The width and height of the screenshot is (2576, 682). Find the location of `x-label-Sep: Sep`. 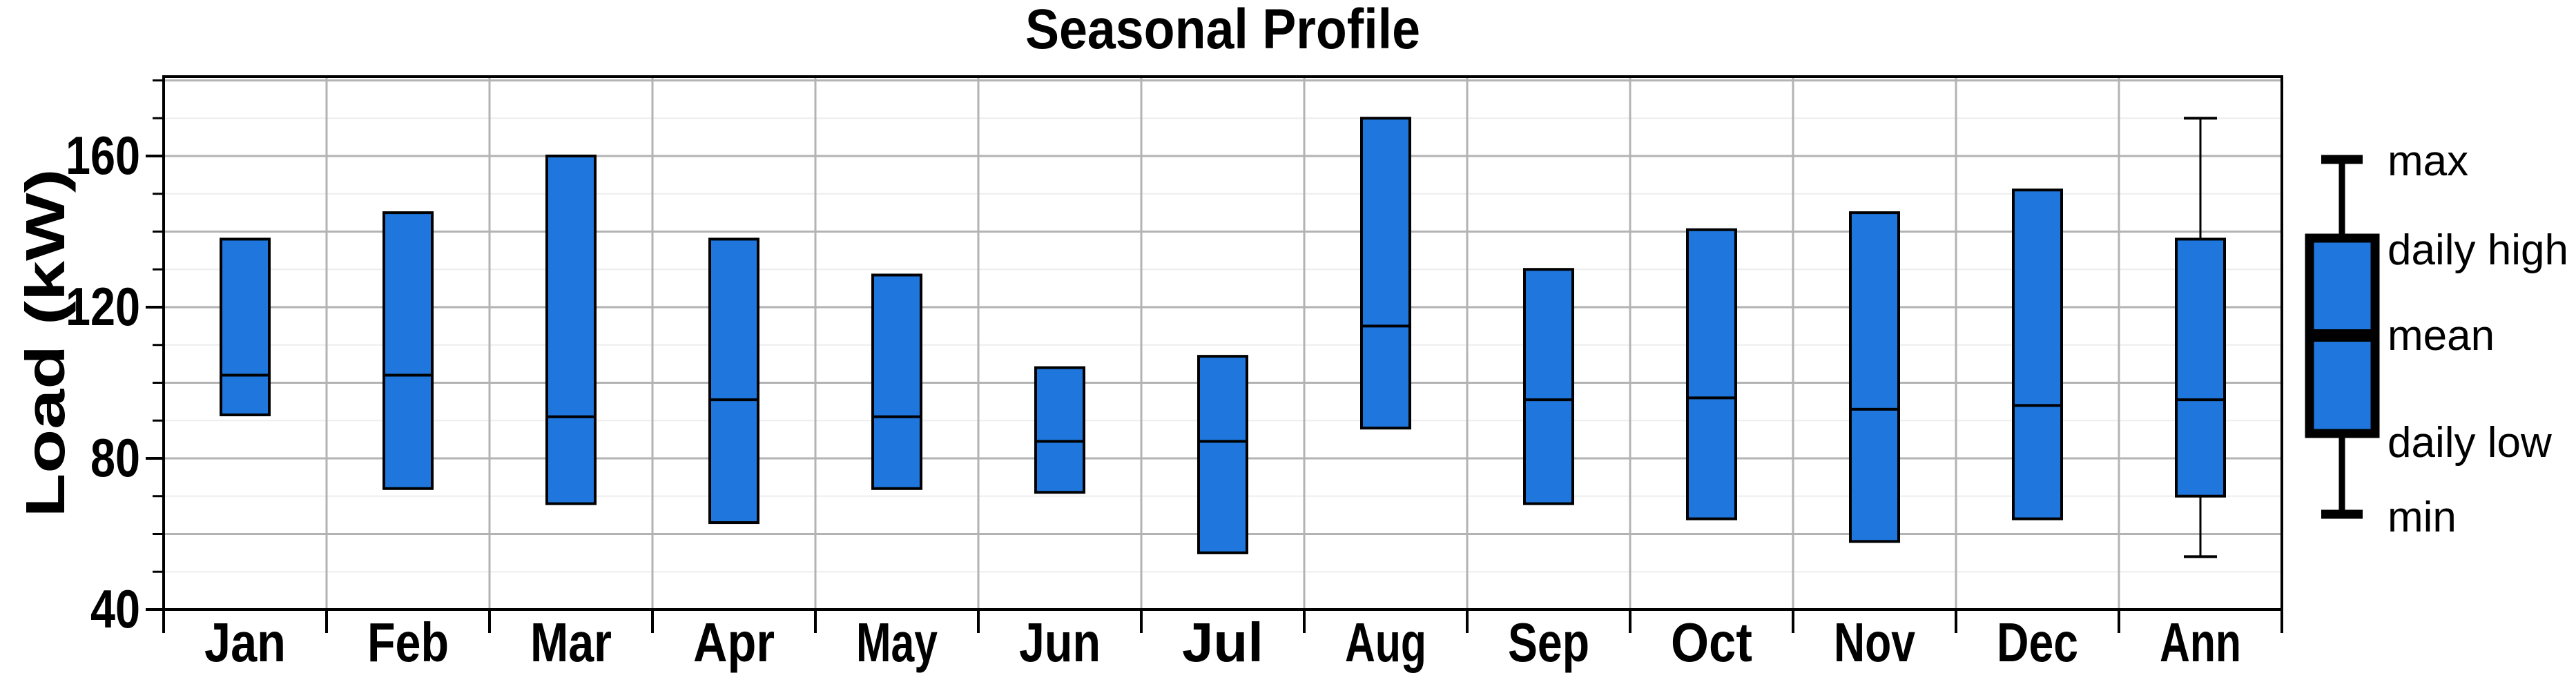

x-label-Sep: Sep is located at coordinates (1549, 642).